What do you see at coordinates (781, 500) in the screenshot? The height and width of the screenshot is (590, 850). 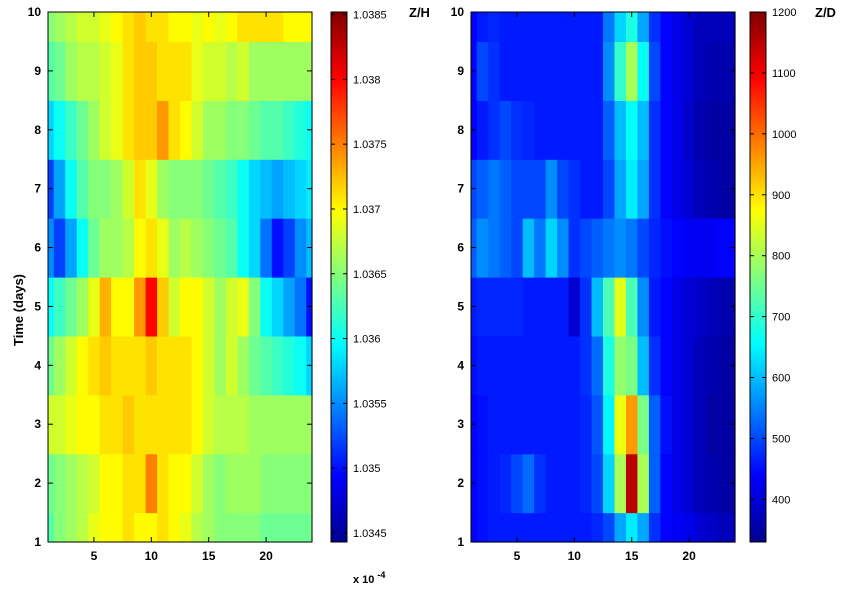 I see `right-colorbar-tick-label: 400` at bounding box center [781, 500].